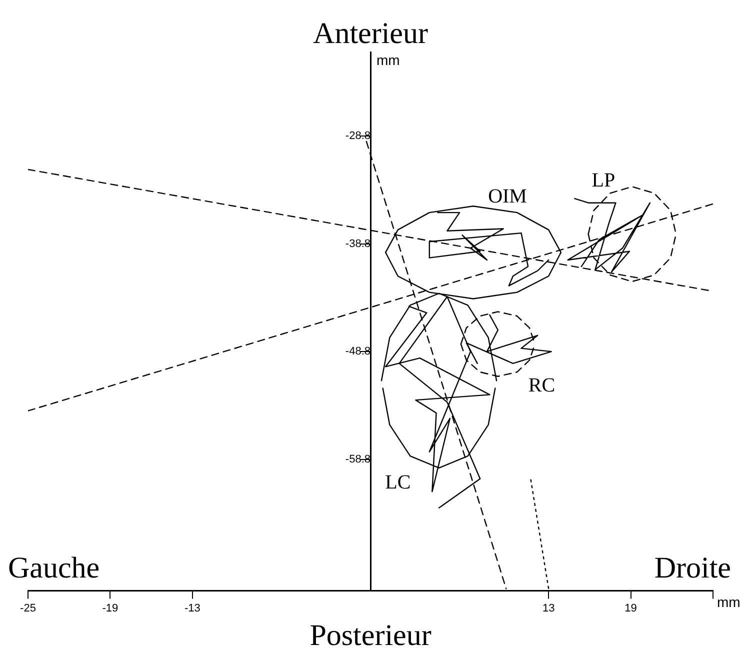 This screenshot has width=751, height=670. Describe the element at coordinates (548, 608) in the screenshot. I see `x-tick-label: 13` at that location.